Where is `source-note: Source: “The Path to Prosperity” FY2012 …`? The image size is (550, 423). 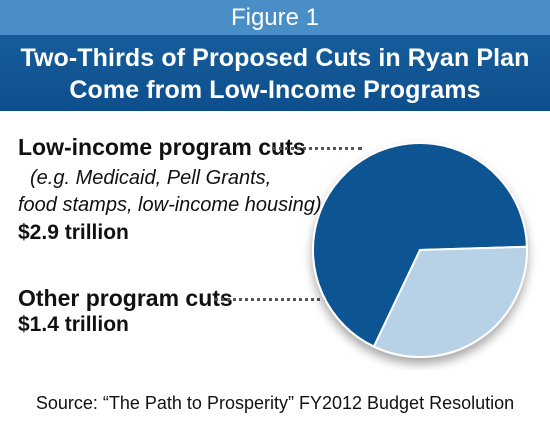 source-note: Source: “The Path to Prosperity” FY2012 … is located at coordinates (275, 403).